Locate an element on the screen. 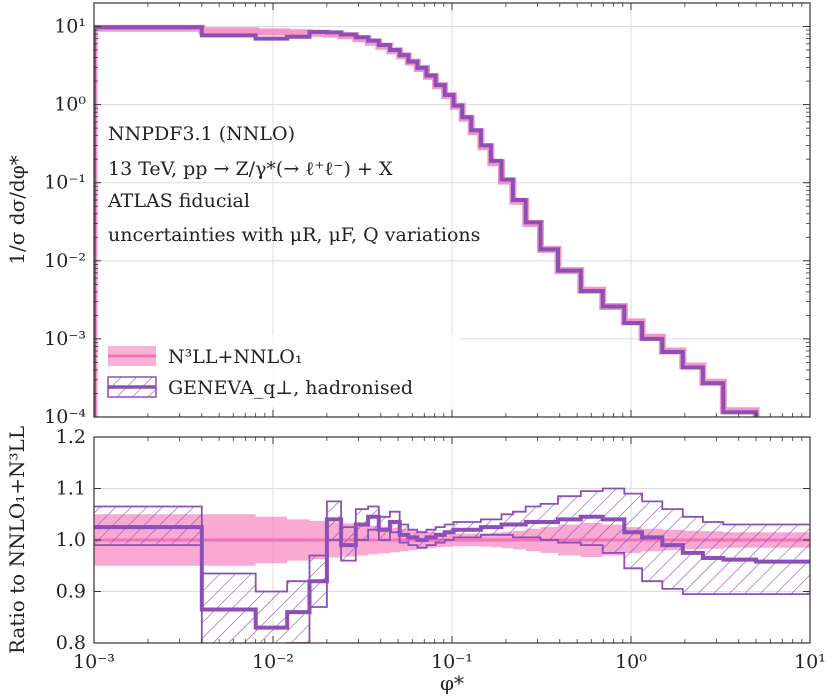 The height and width of the screenshot is (698, 832). bottom-y-tick-label: 1.1 is located at coordinates (71, 489).